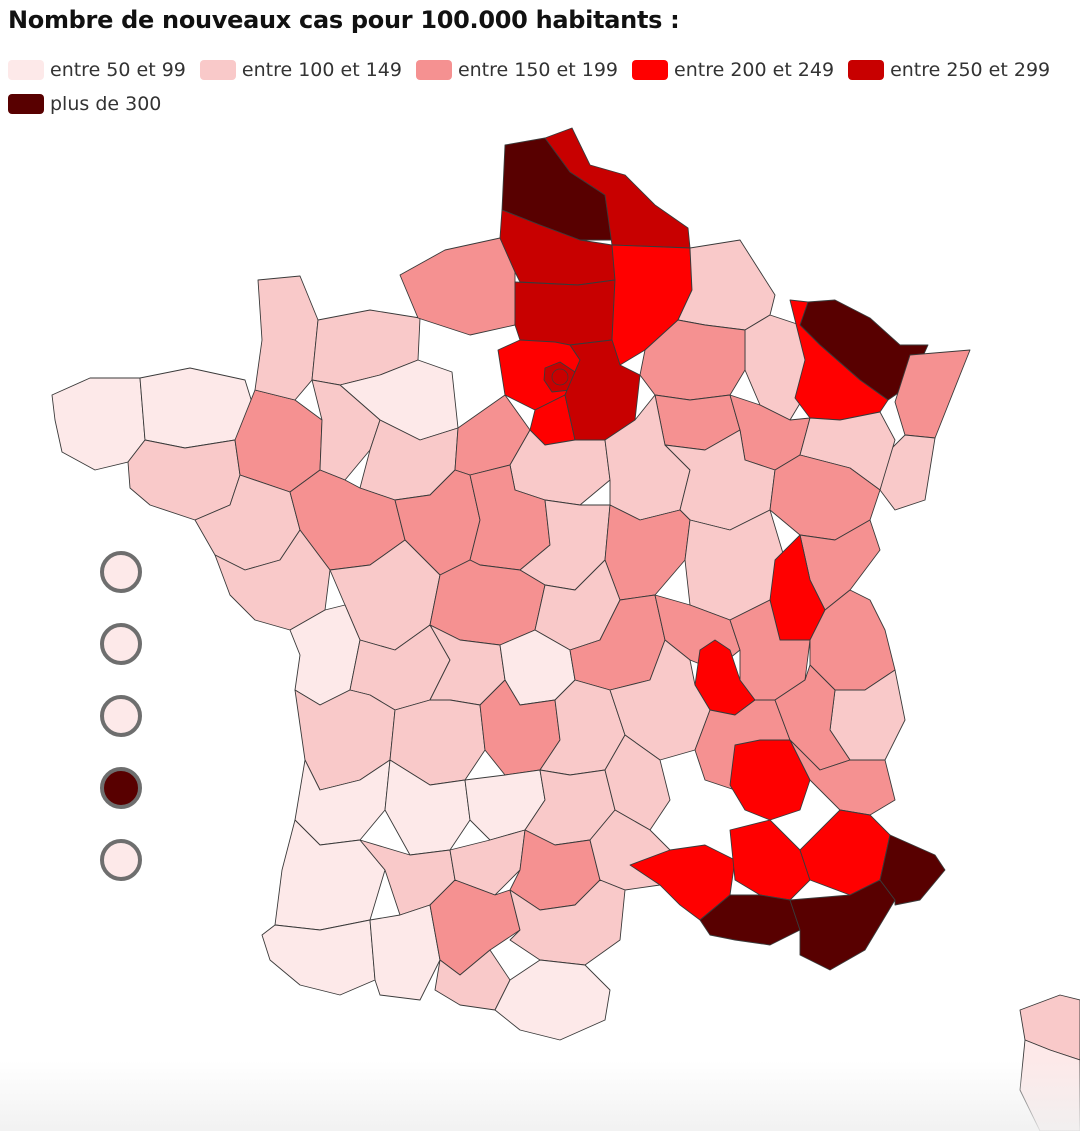  Describe the element at coordinates (118, 70) in the screenshot. I see `legend-label: entre 50 et 99` at that location.